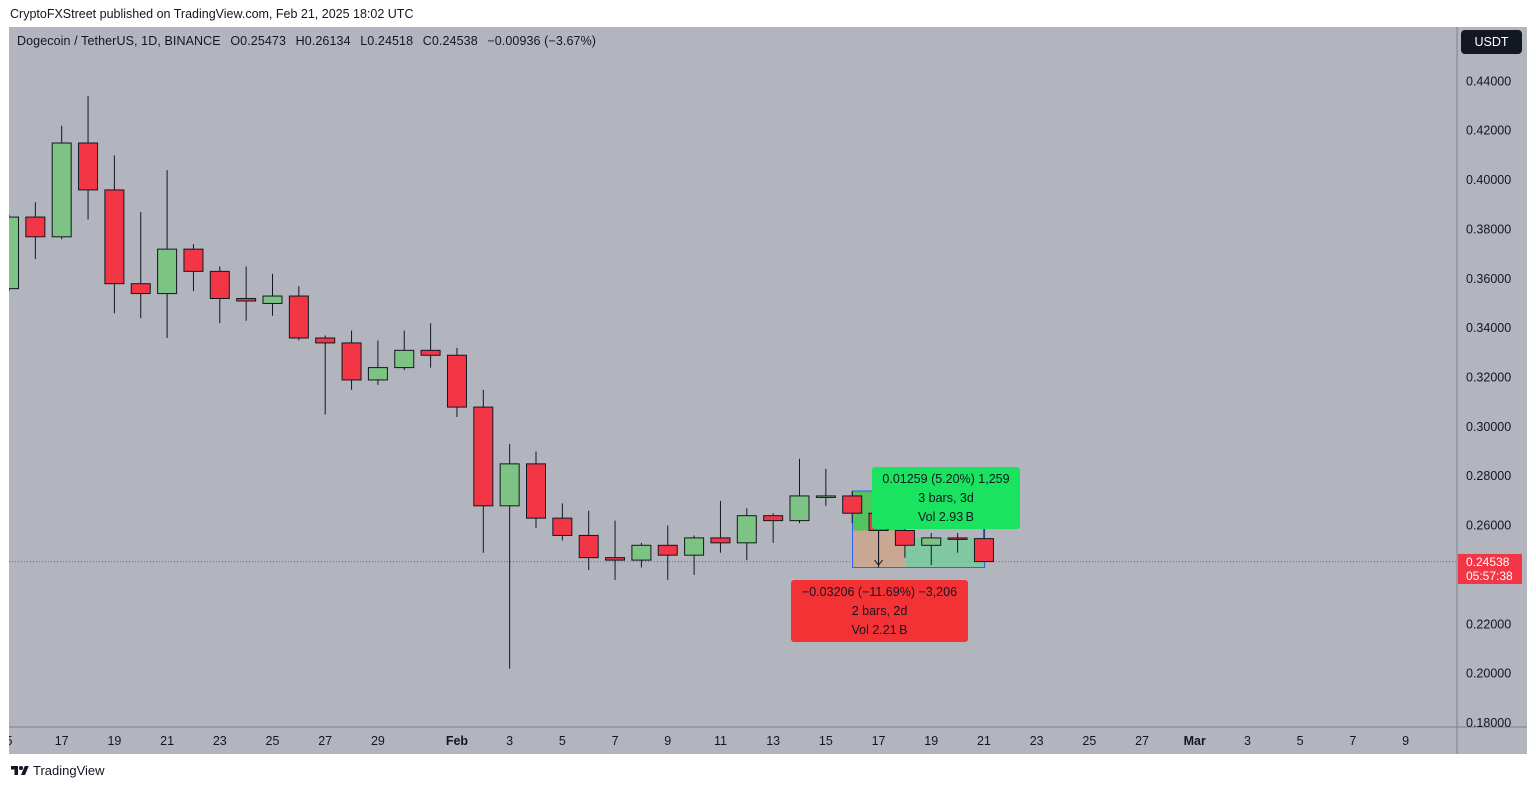 The height and width of the screenshot is (788, 1536). Describe the element at coordinates (1405, 741) in the screenshot. I see `x-tick-label: 9` at that location.